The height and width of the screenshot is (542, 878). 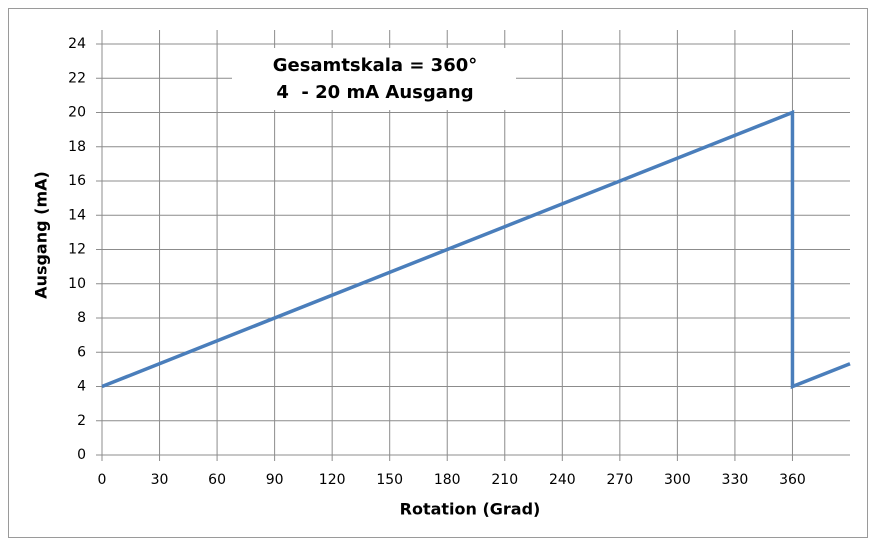 What do you see at coordinates (77, 181) in the screenshot?
I see `y-tick-label: 16` at bounding box center [77, 181].